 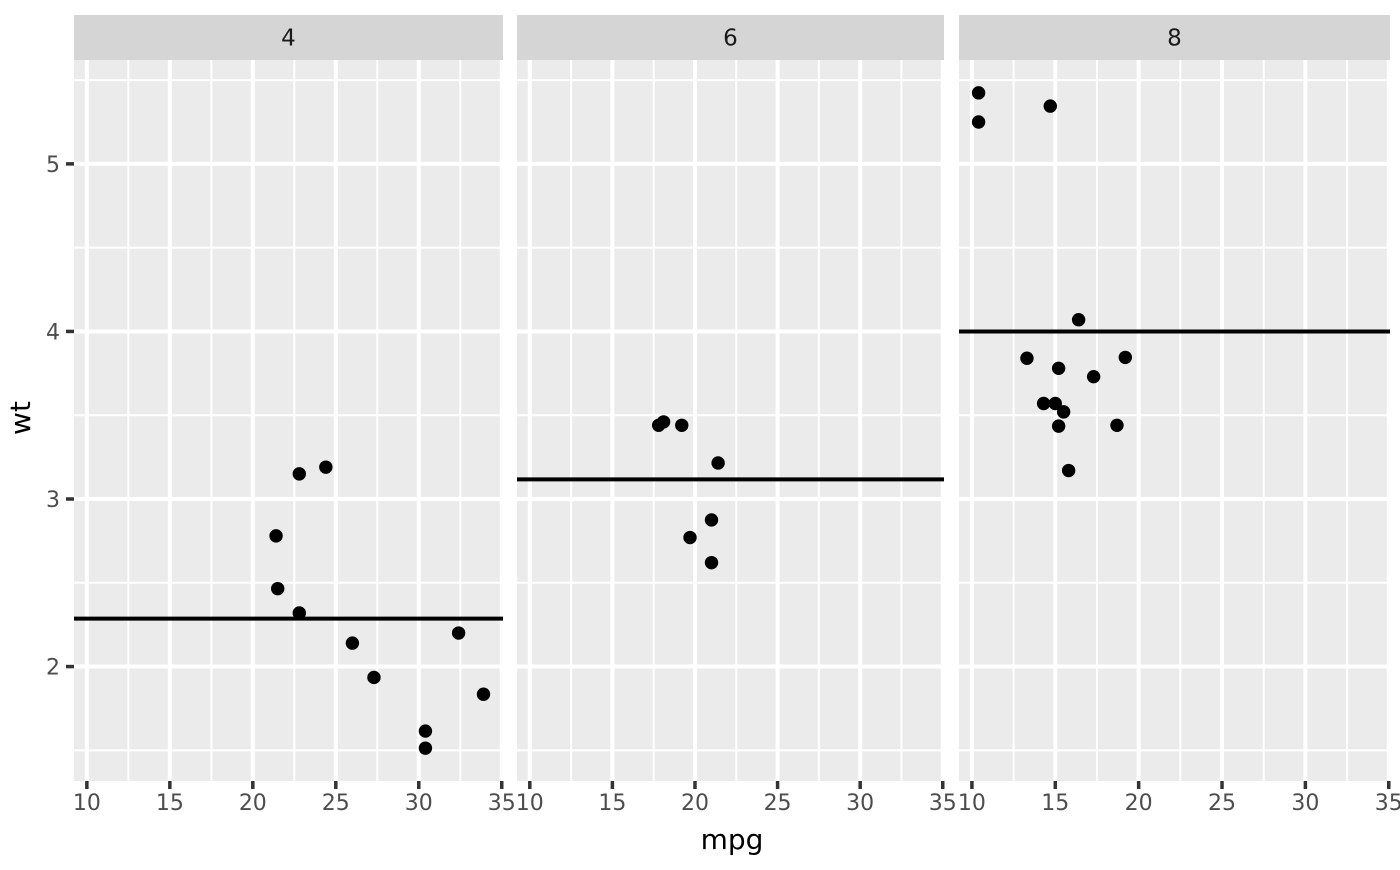 I want to click on y-axis-title: wt, so click(x=20, y=418).